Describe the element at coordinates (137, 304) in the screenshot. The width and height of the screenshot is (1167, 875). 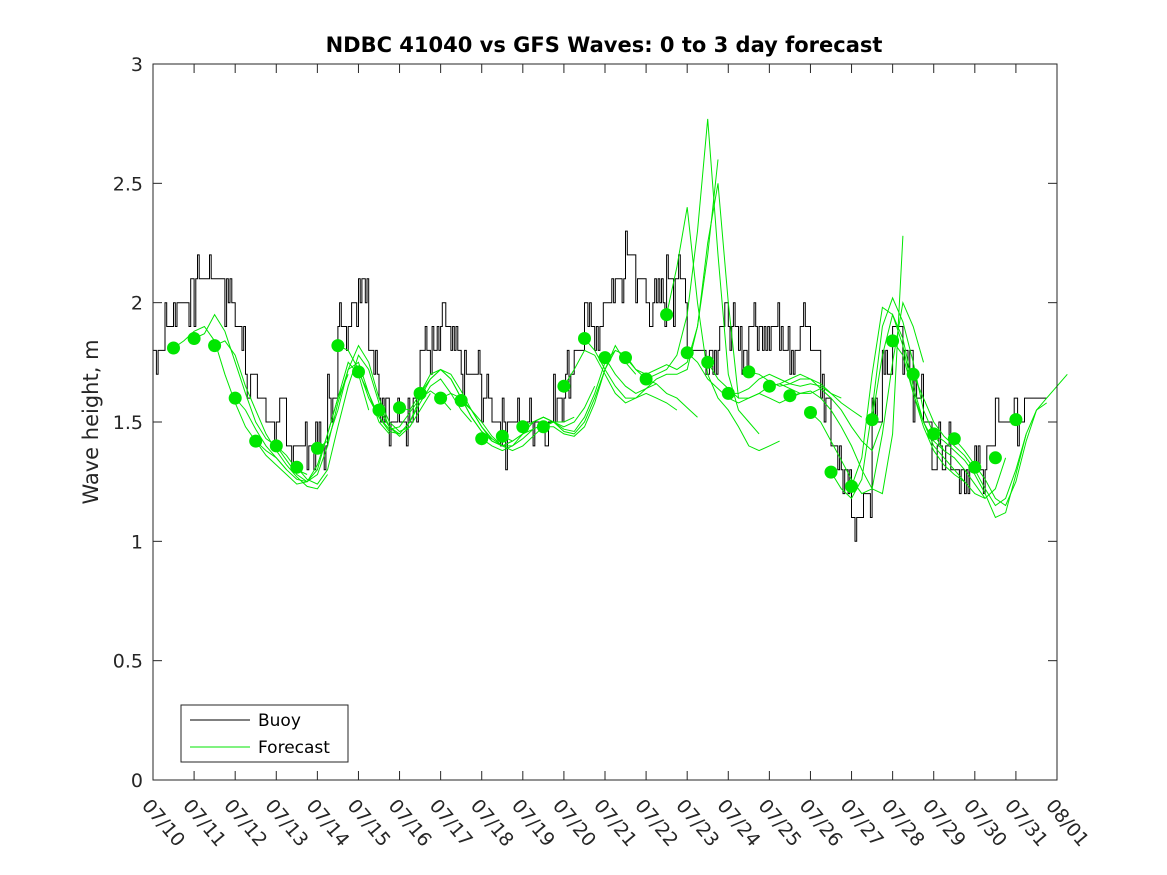
I see `y-tick-label: 2` at that location.